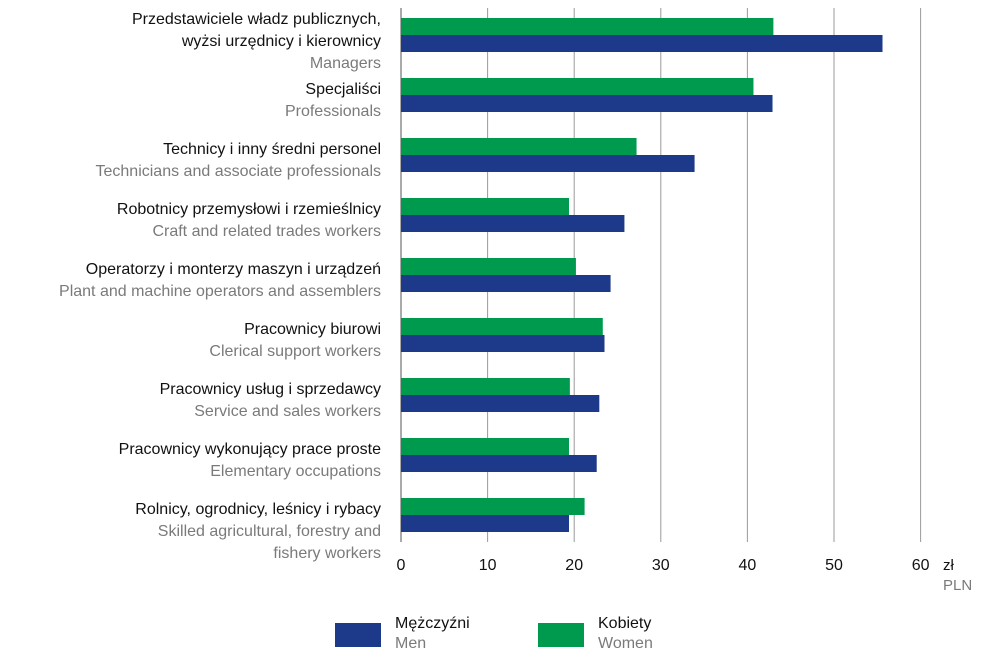 The image size is (986, 655). I want to click on category-label: Operatorzy i monterzy maszyn i urządzeń, so click(233, 269).